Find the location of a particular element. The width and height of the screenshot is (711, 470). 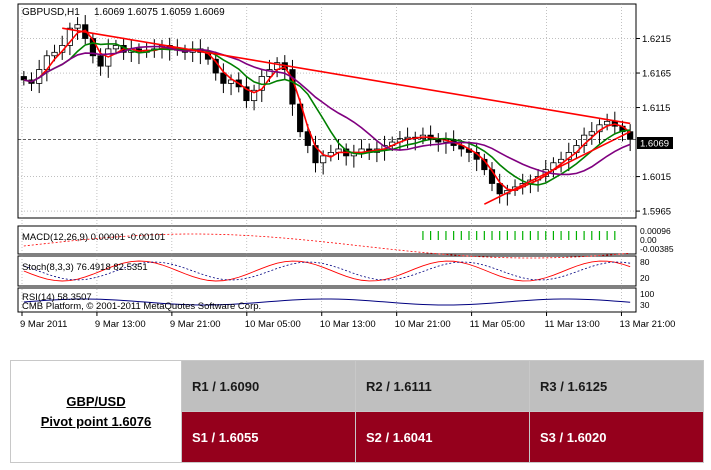

trendline-support is located at coordinates (557, 167).